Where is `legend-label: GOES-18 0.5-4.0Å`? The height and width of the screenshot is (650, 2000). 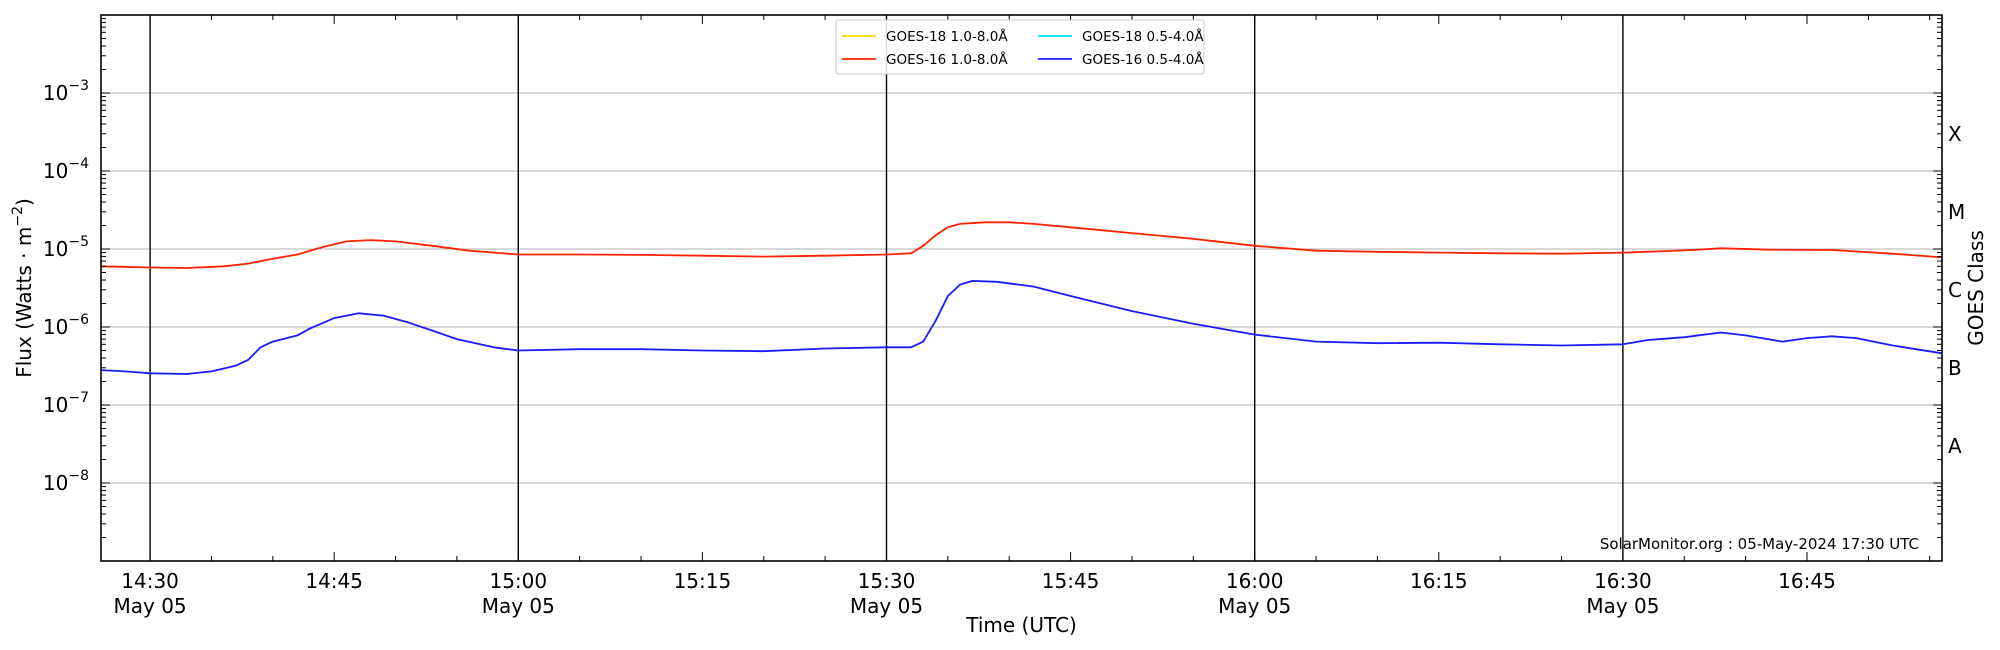
legend-label: GOES-18 0.5-4.0Å is located at coordinates (1143, 36).